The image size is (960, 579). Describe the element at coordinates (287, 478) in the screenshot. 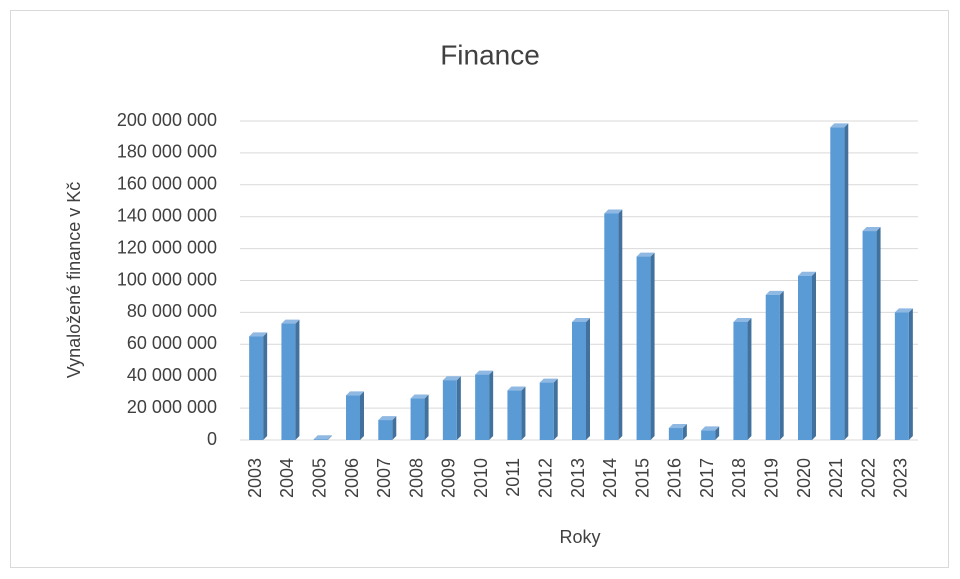

I see `x-tick-label: 2004` at that location.